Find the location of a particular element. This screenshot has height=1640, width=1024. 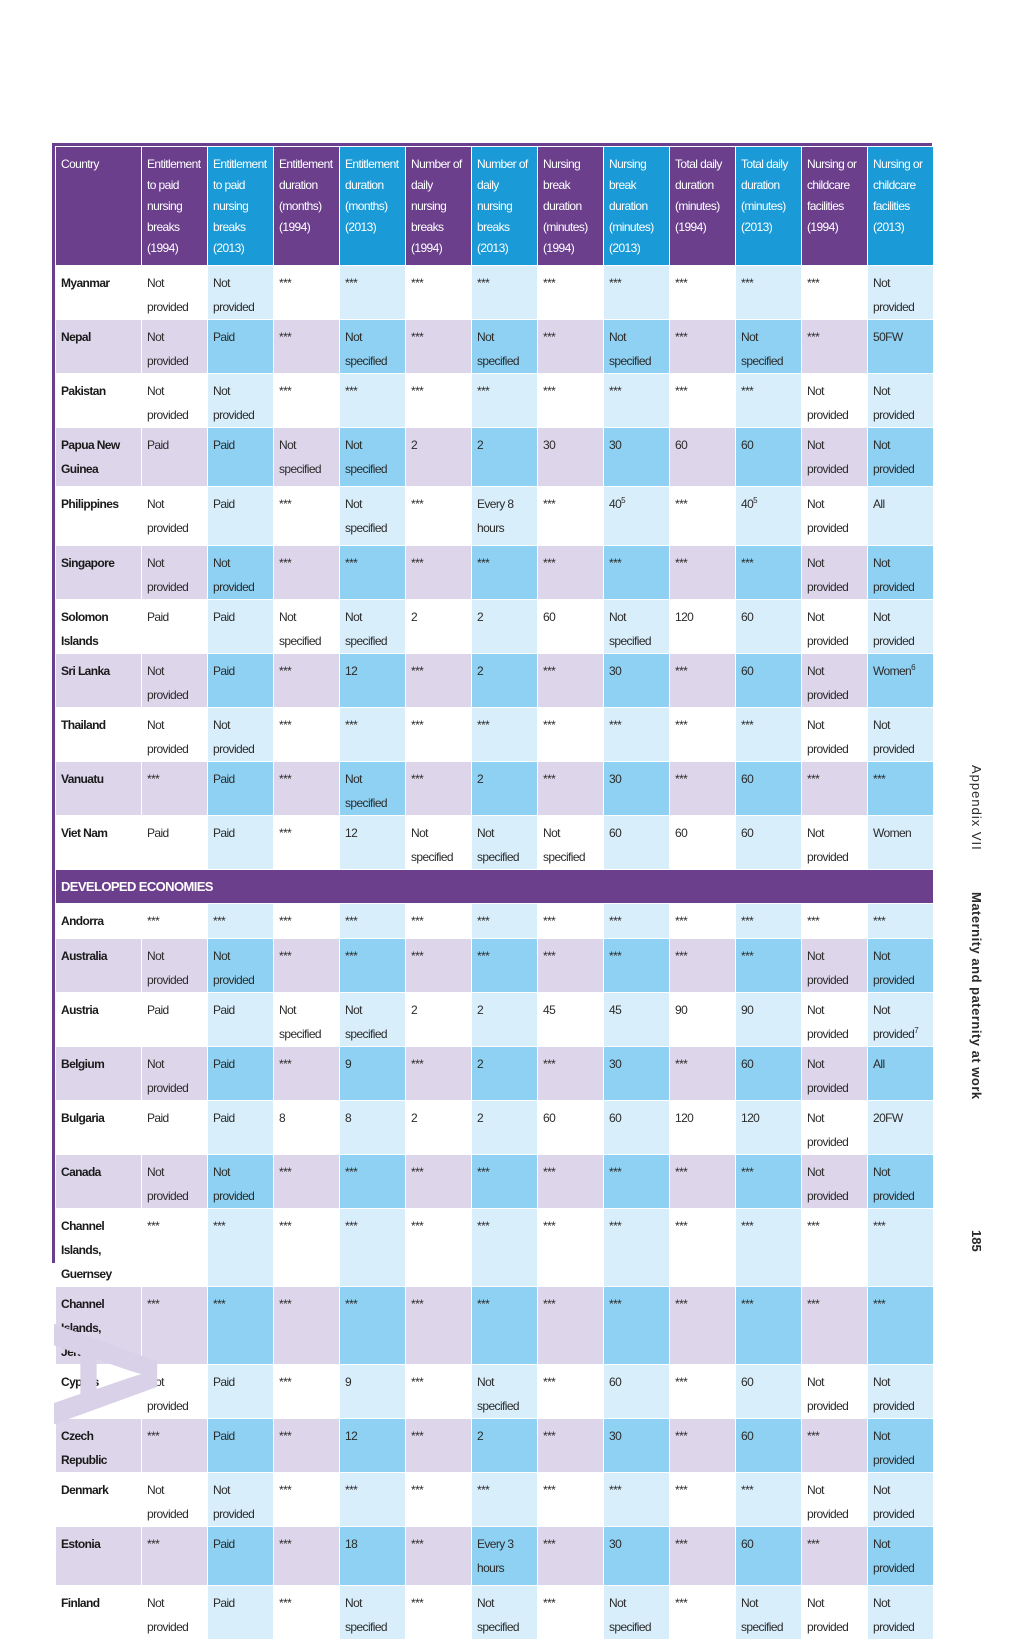

cell-text: 30 is located at coordinates (615, 1544).